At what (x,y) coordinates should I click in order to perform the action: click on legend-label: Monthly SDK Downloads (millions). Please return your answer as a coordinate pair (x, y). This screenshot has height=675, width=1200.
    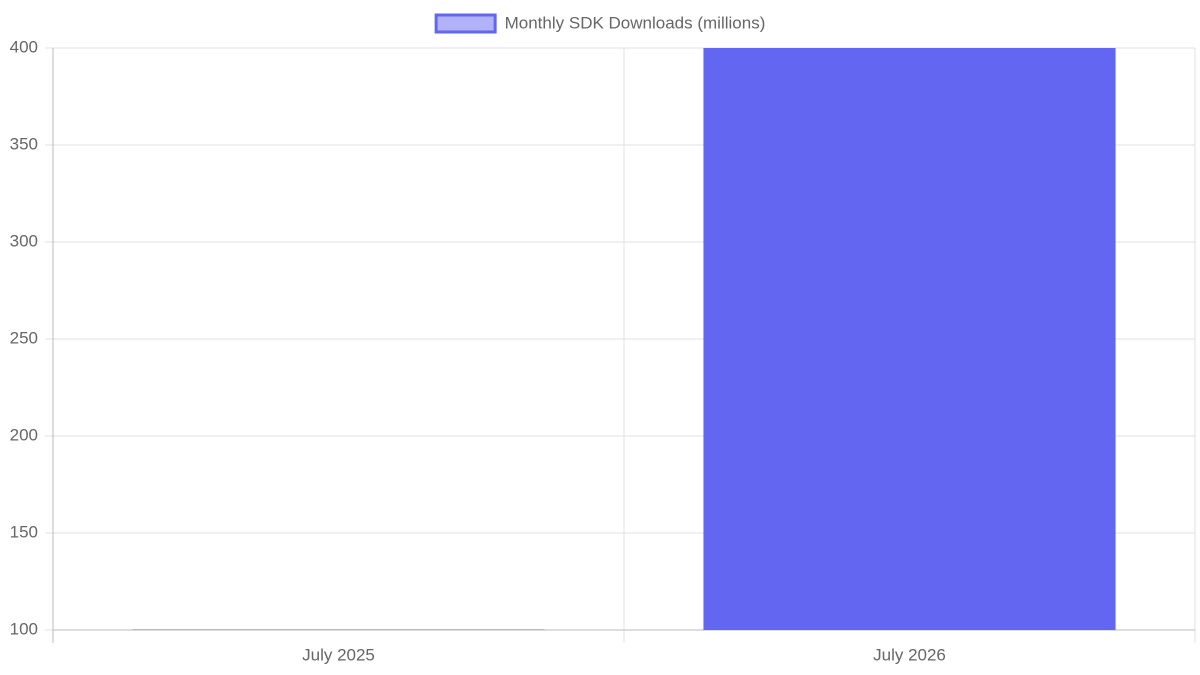
    Looking at the image, I should click on (635, 22).